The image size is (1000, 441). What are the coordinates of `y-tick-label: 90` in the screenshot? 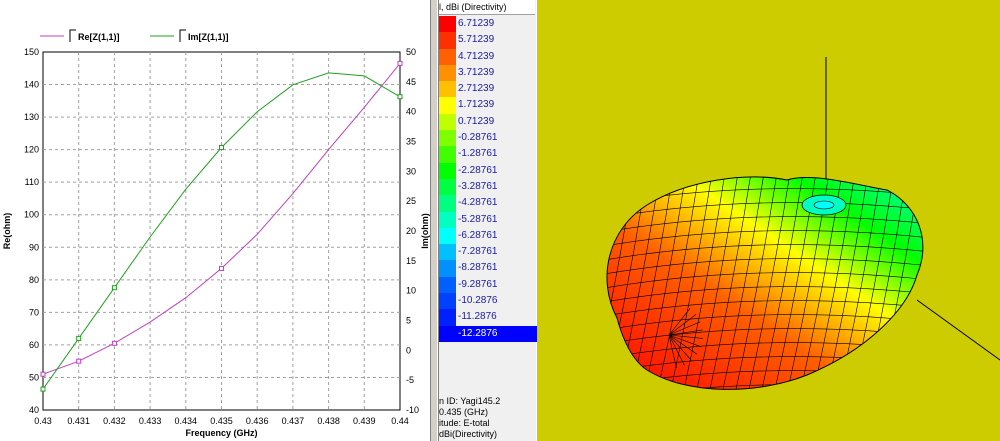 It's located at (34, 247).